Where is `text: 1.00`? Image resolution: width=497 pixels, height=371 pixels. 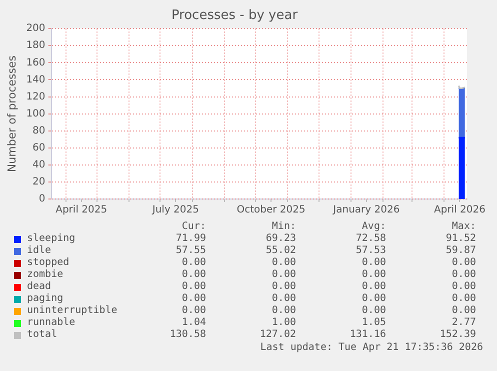
text: 1.00 is located at coordinates (284, 323).